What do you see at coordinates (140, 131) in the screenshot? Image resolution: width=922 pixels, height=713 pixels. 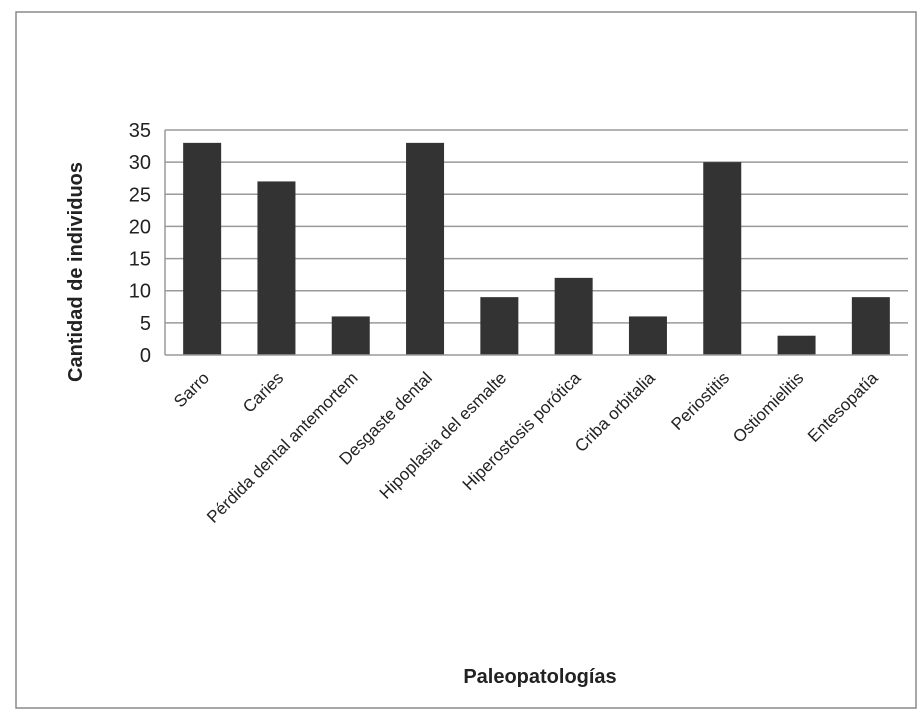 I see `y-tick-label: 35` at bounding box center [140, 131].